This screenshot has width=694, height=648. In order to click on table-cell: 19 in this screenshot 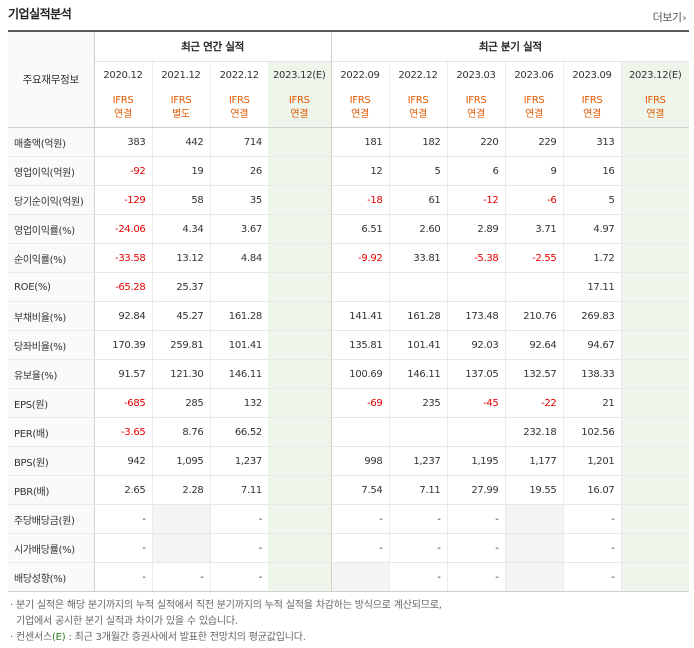, I will do `click(180, 171)`.